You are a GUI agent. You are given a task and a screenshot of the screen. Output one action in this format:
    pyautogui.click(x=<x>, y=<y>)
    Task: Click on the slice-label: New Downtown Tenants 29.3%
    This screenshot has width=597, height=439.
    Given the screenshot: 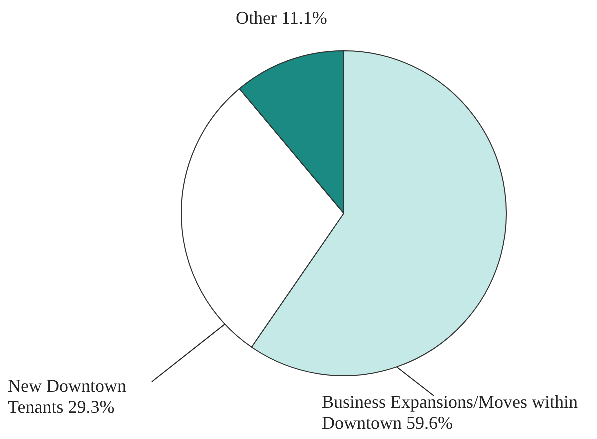 What is the action you would take?
    pyautogui.click(x=67, y=396)
    